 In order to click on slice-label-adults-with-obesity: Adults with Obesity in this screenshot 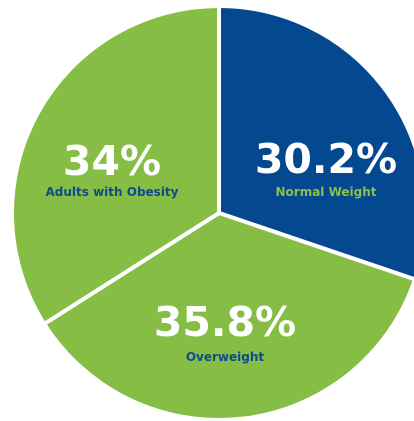, I will do `click(112, 192)`.